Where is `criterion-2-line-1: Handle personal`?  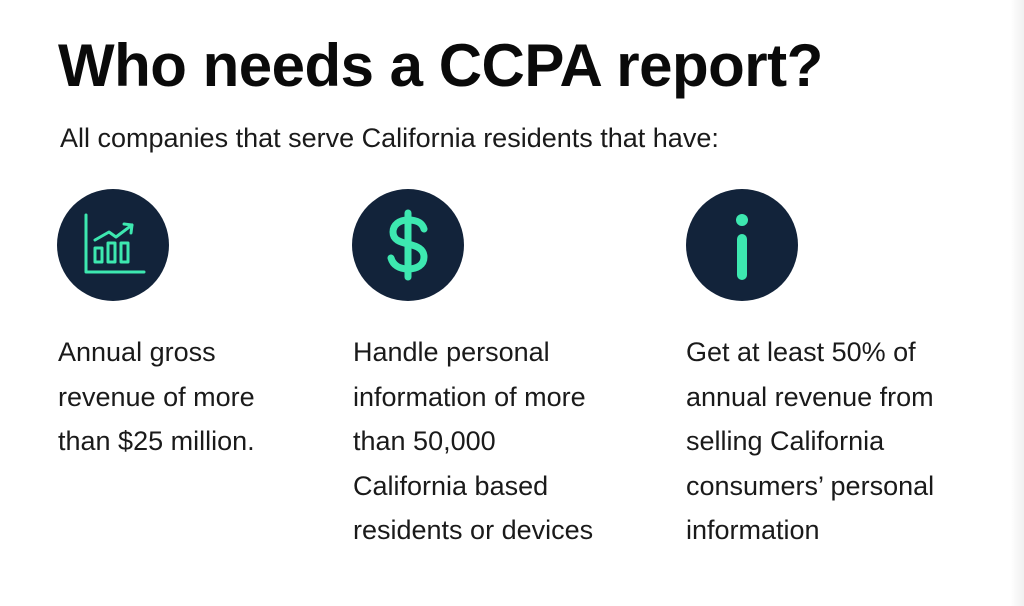 criterion-2-line-1: Handle personal is located at coordinates (451, 352).